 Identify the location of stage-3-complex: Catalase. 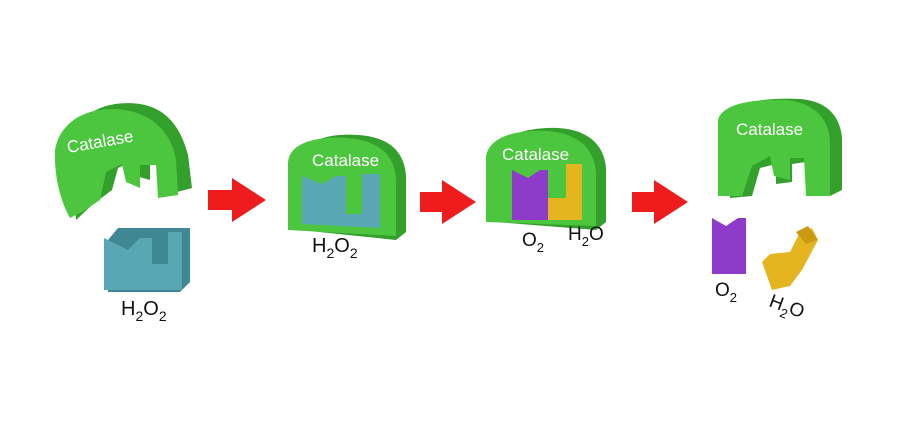
(546, 178).